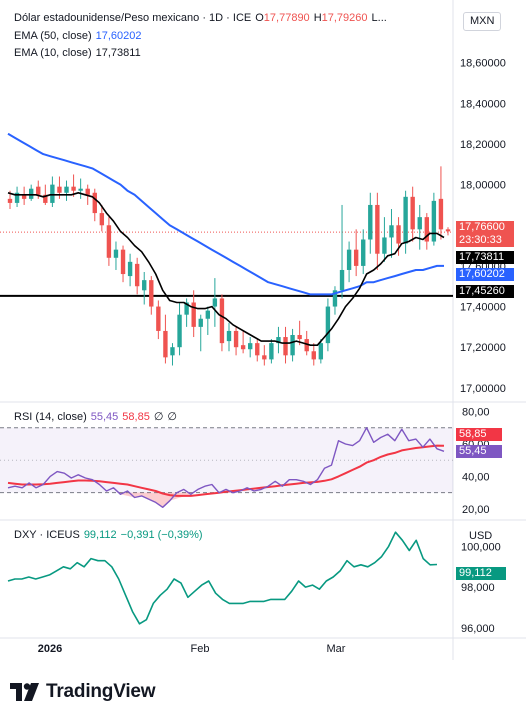  Describe the element at coordinates (483, 348) in the screenshot. I see `price-tick-label: 17,20000` at that location.